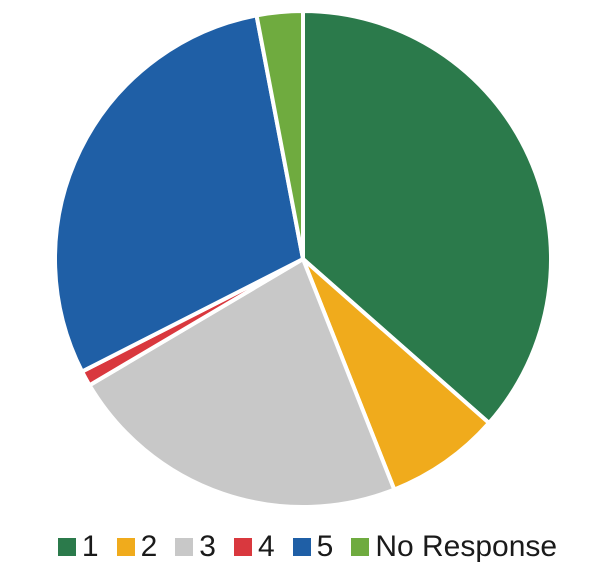 The width and height of the screenshot is (615, 573). I want to click on legend-label-no-response: No Response, so click(466, 547).